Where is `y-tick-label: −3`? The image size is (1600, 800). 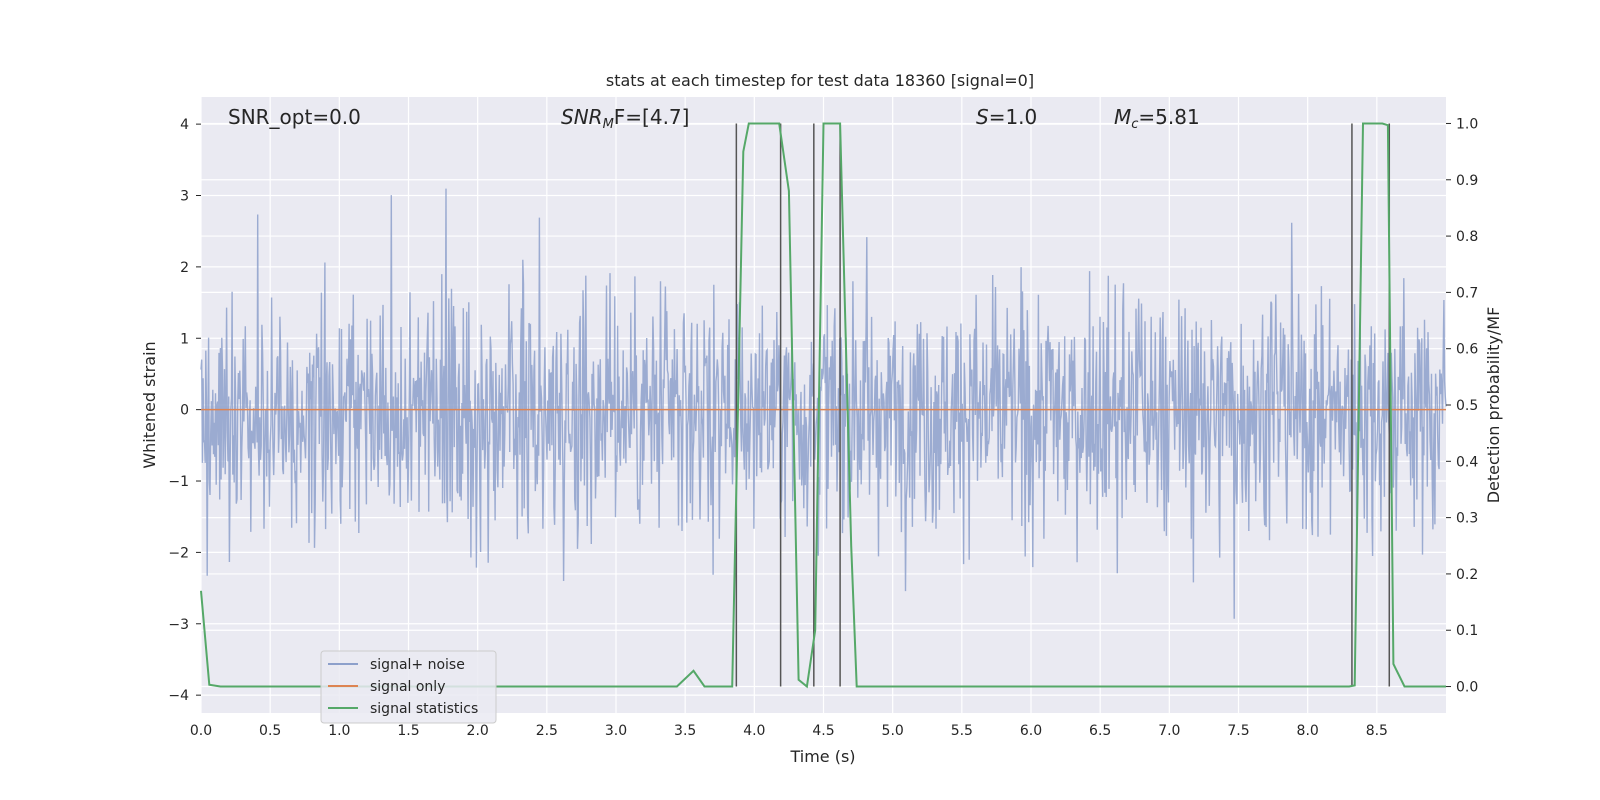 y-tick-label: −3 is located at coordinates (178, 625).